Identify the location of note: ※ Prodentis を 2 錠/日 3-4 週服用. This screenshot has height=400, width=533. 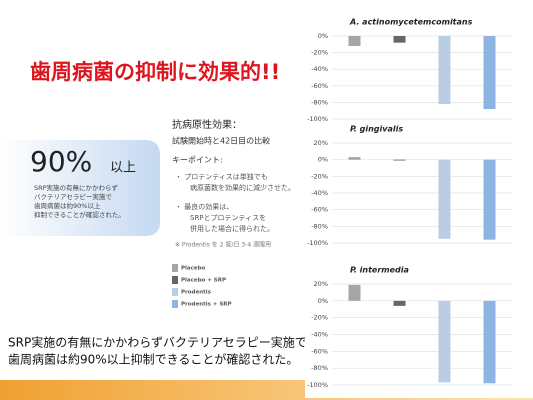
(223, 245).